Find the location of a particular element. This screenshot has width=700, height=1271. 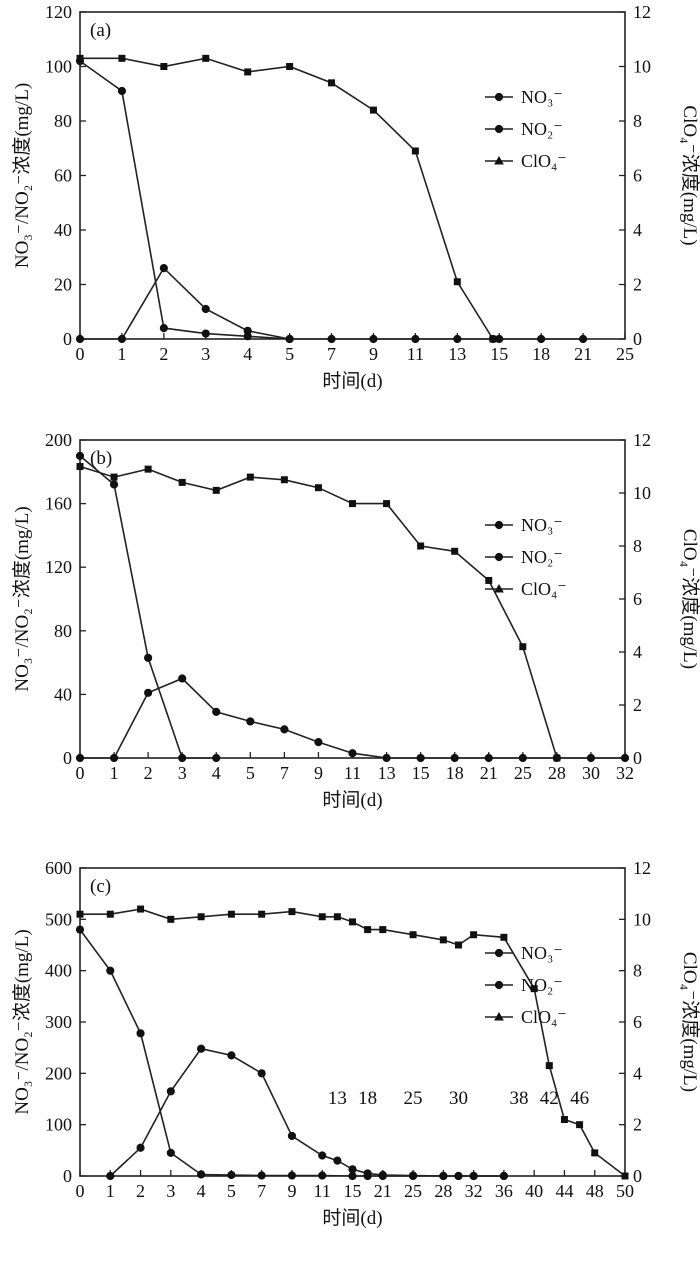

y-left-tick-label: 400 is located at coordinates (58, 971).